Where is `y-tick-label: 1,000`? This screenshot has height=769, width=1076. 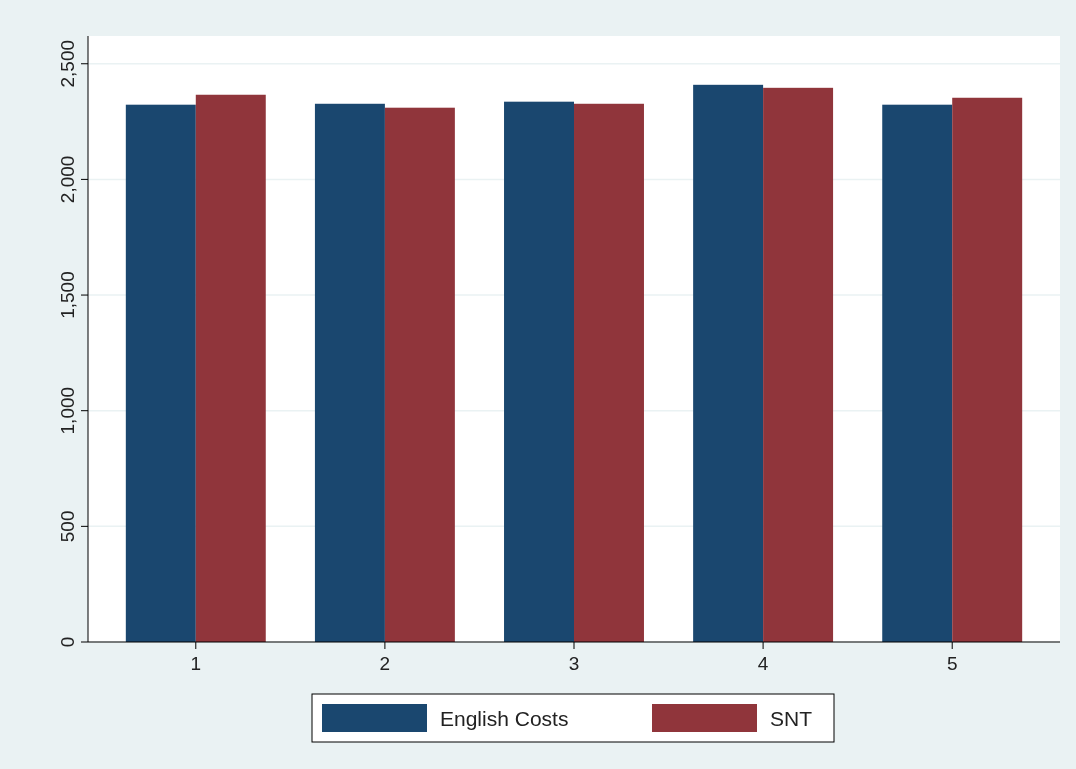
y-tick-label: 1,000 is located at coordinates (67, 410).